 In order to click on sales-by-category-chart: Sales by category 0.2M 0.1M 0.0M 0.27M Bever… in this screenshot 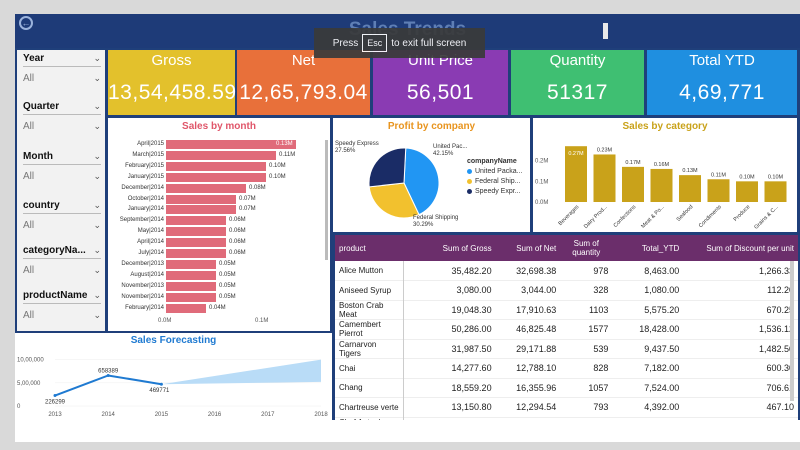, I will do `click(665, 175)`.